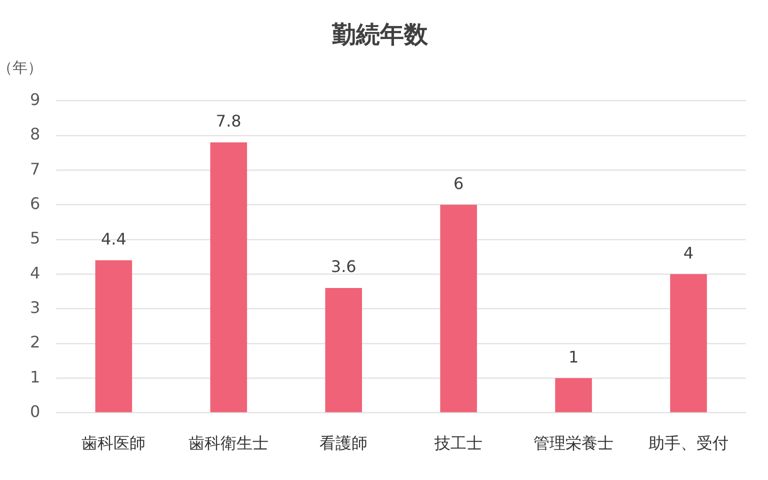  What do you see at coordinates (229, 121) in the screenshot?
I see `data-label: 7.8` at bounding box center [229, 121].